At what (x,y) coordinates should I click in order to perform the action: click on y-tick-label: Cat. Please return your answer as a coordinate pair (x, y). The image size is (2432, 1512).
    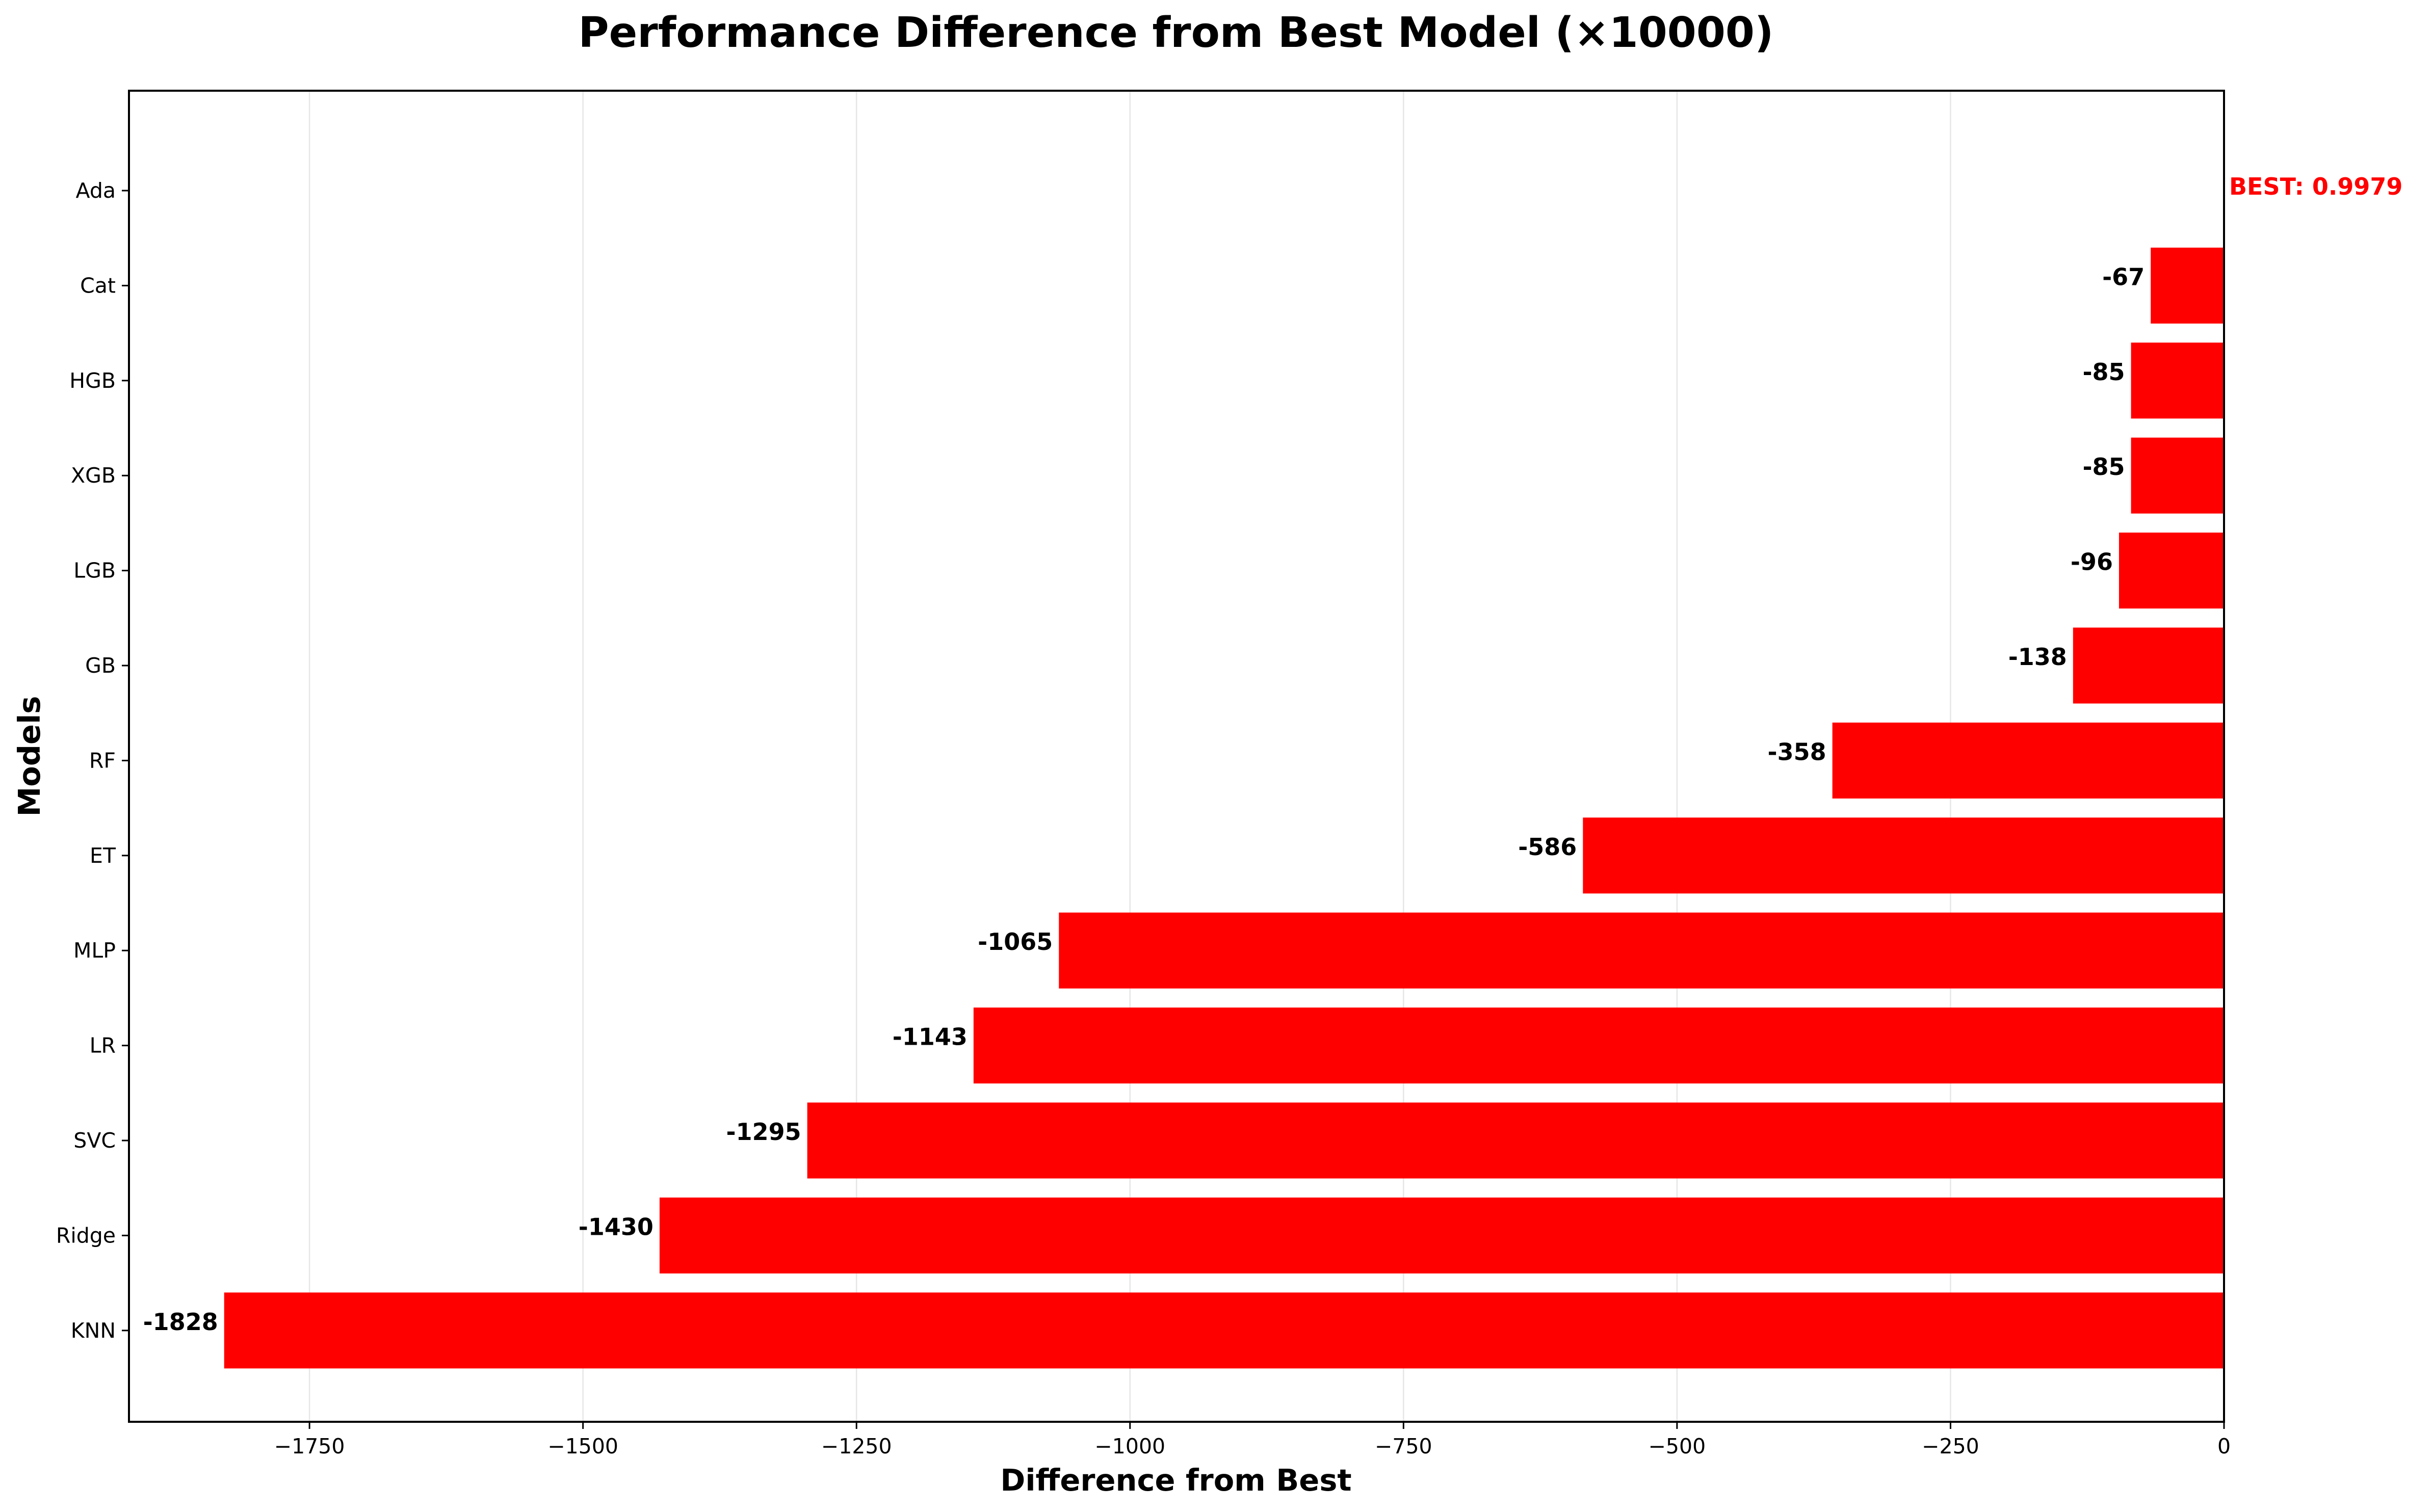
    Looking at the image, I should click on (98, 285).